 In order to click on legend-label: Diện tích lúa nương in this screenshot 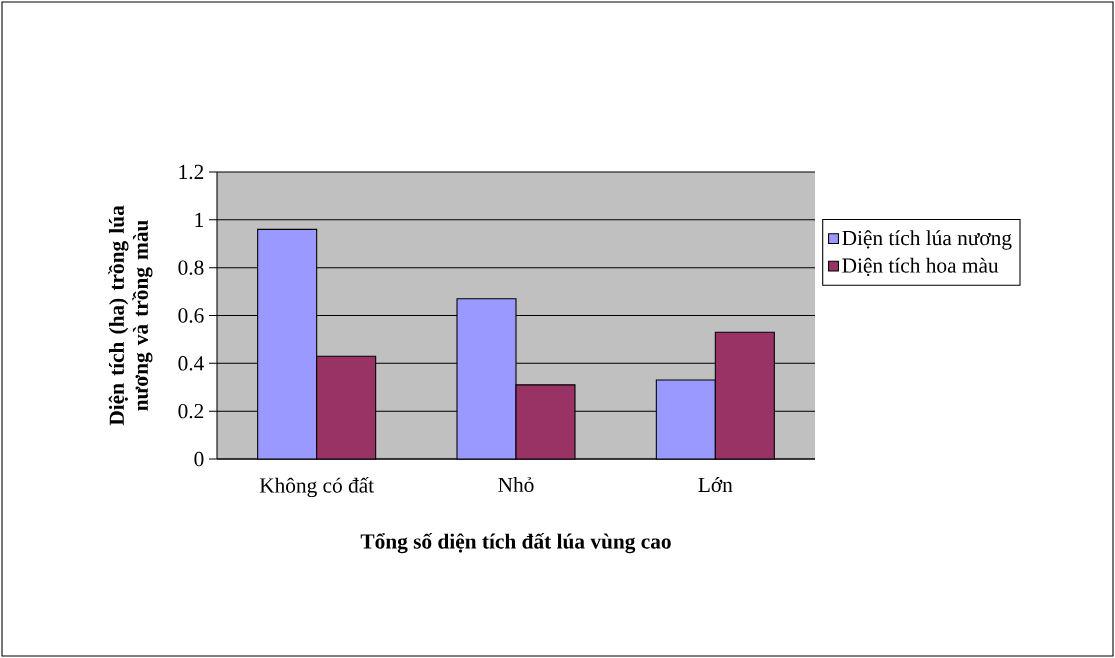, I will do `click(927, 240)`.